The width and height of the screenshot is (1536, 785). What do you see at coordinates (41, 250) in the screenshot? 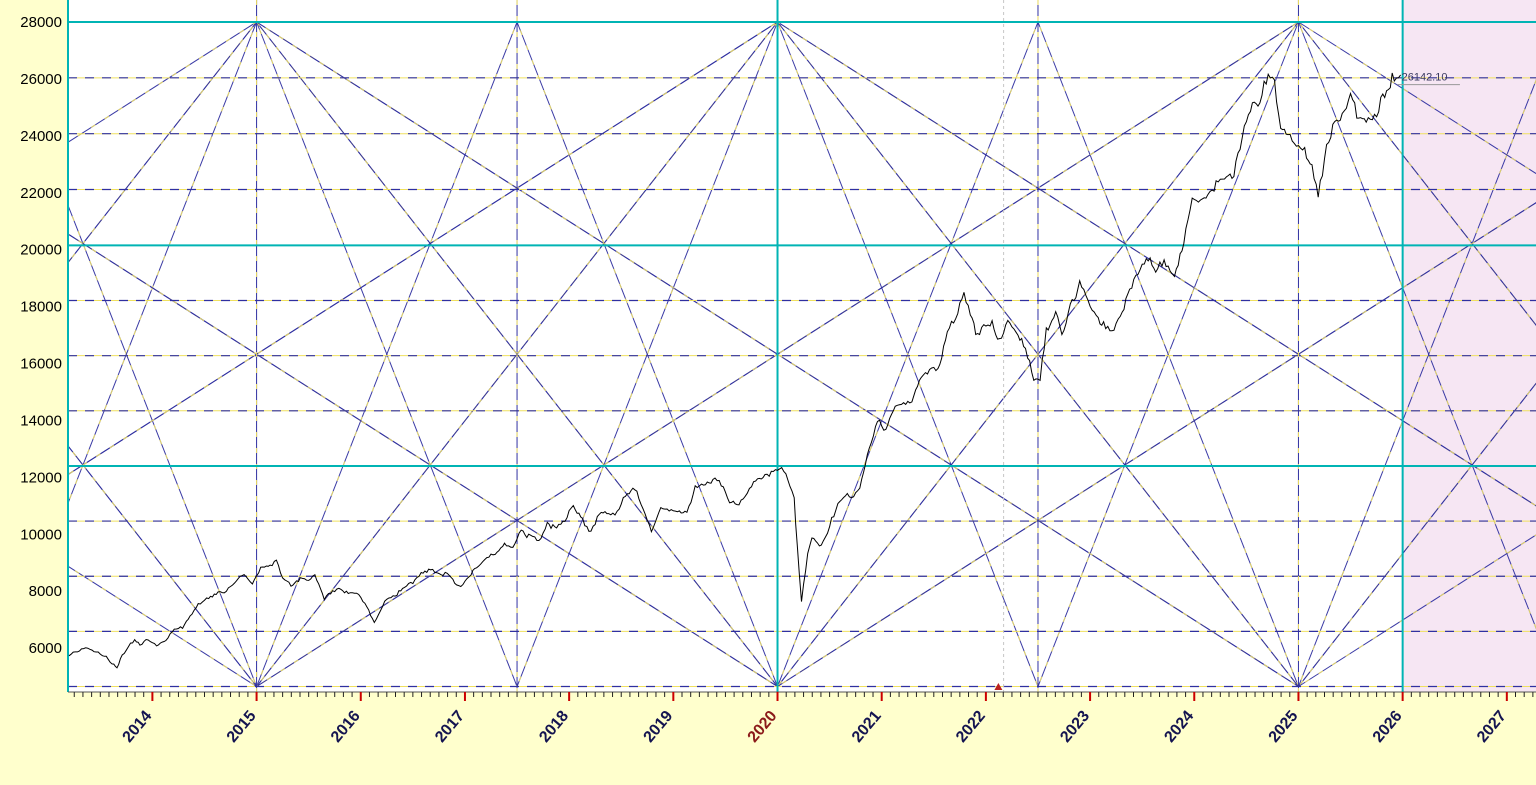
I see `y-axis-label: 20000` at bounding box center [41, 250].